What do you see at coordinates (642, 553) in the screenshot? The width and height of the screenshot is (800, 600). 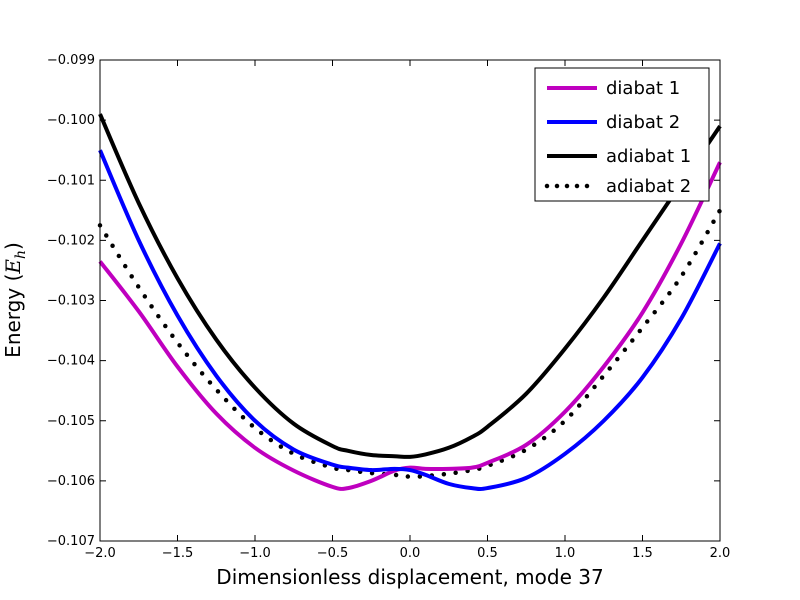 I see `x-tick-label: 1.5` at bounding box center [642, 553].